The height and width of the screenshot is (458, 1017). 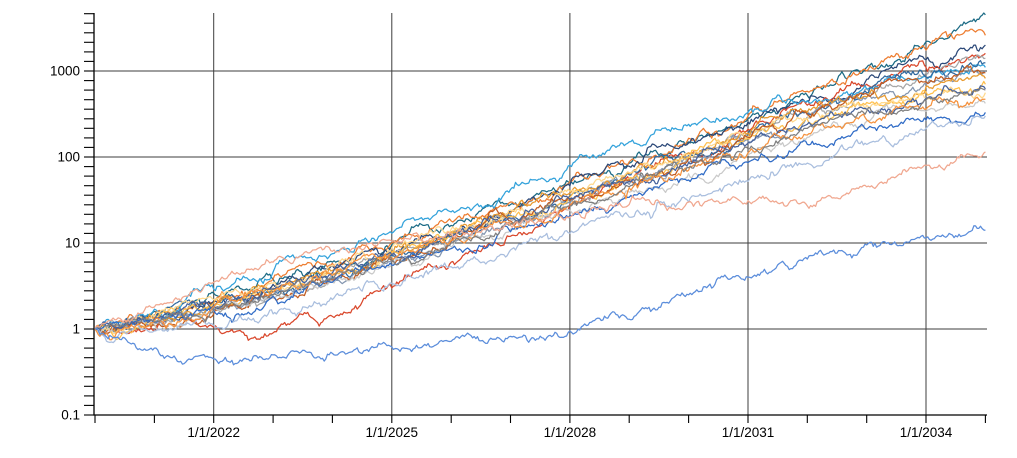 I want to click on x-tick-label: 1/1/2022, so click(x=213, y=432).